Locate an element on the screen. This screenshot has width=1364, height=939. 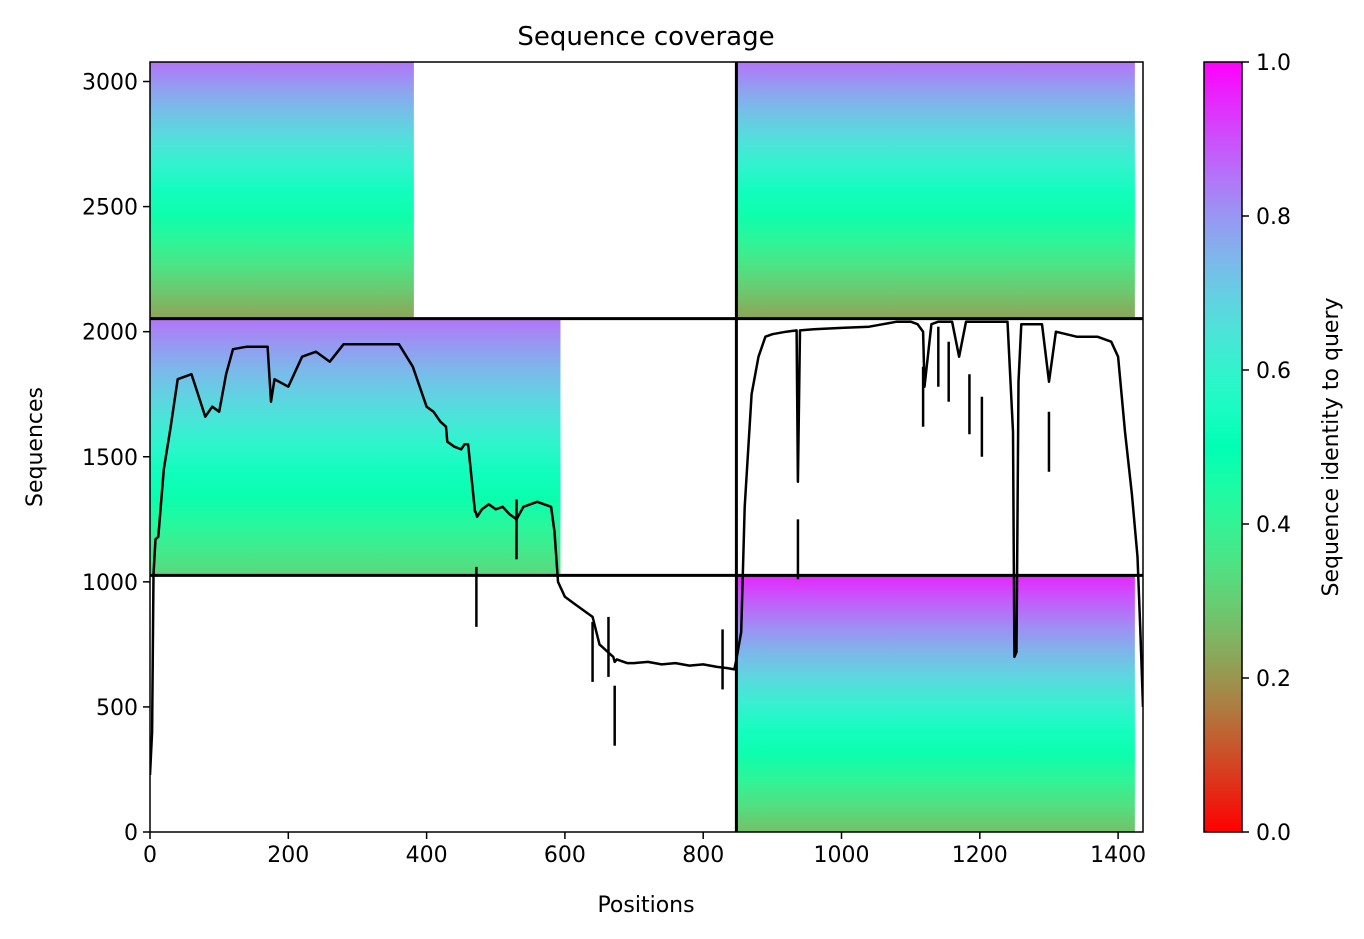
x-tick-label: 1400 is located at coordinates (1118, 855).